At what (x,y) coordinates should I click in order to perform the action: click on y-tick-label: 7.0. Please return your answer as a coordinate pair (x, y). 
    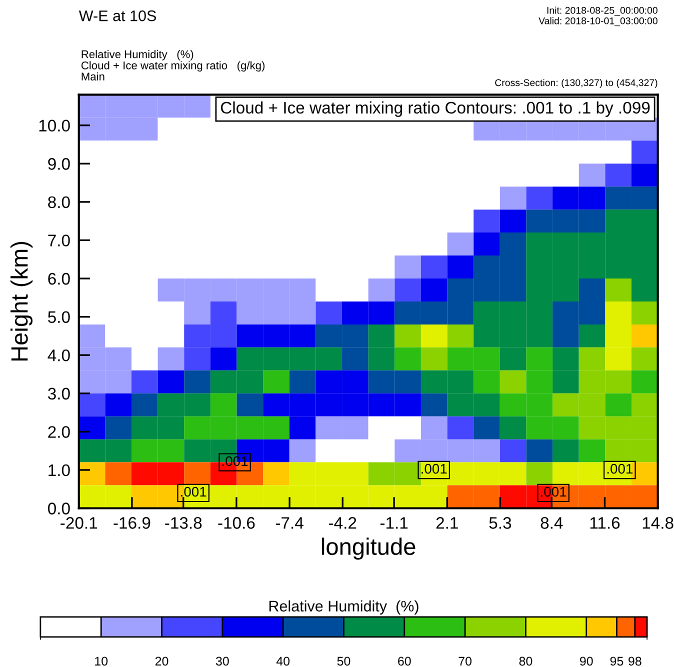
    Looking at the image, I should click on (59, 240).